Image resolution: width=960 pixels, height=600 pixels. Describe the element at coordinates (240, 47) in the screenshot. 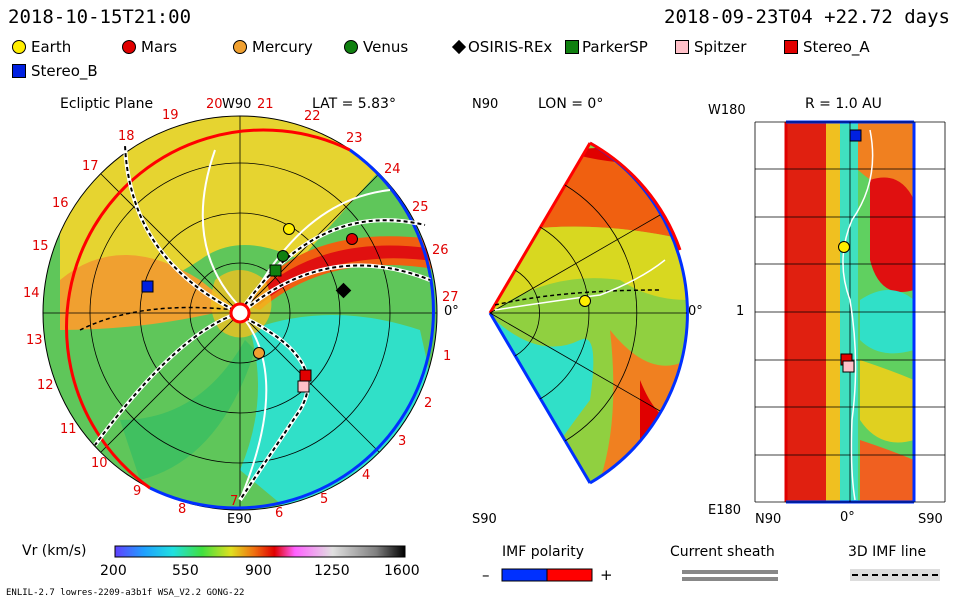

I see `mercury-marker-icon` at that location.